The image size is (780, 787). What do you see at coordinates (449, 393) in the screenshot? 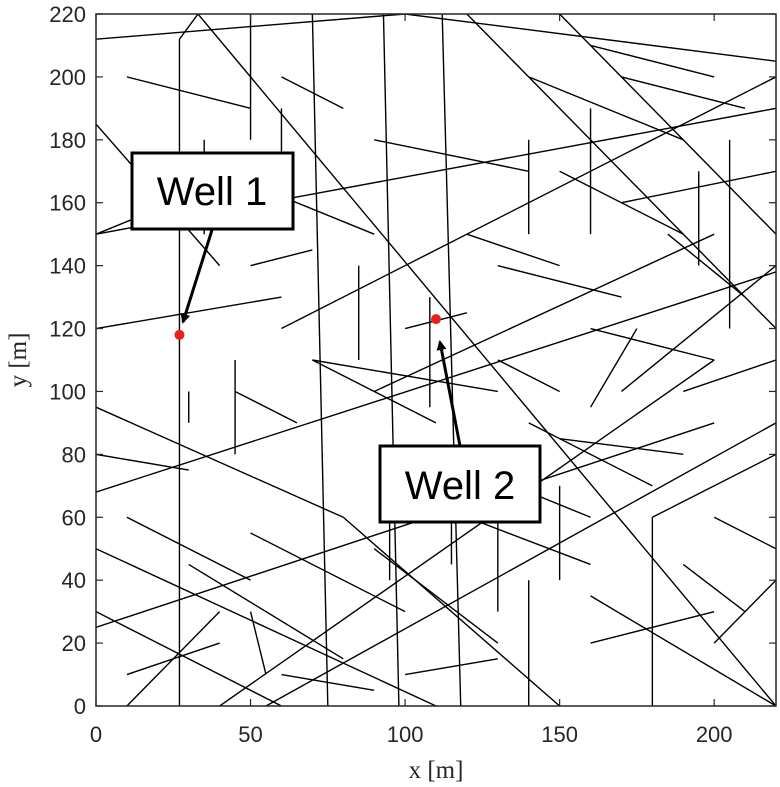
I see `well-2-arrow` at bounding box center [449, 393].